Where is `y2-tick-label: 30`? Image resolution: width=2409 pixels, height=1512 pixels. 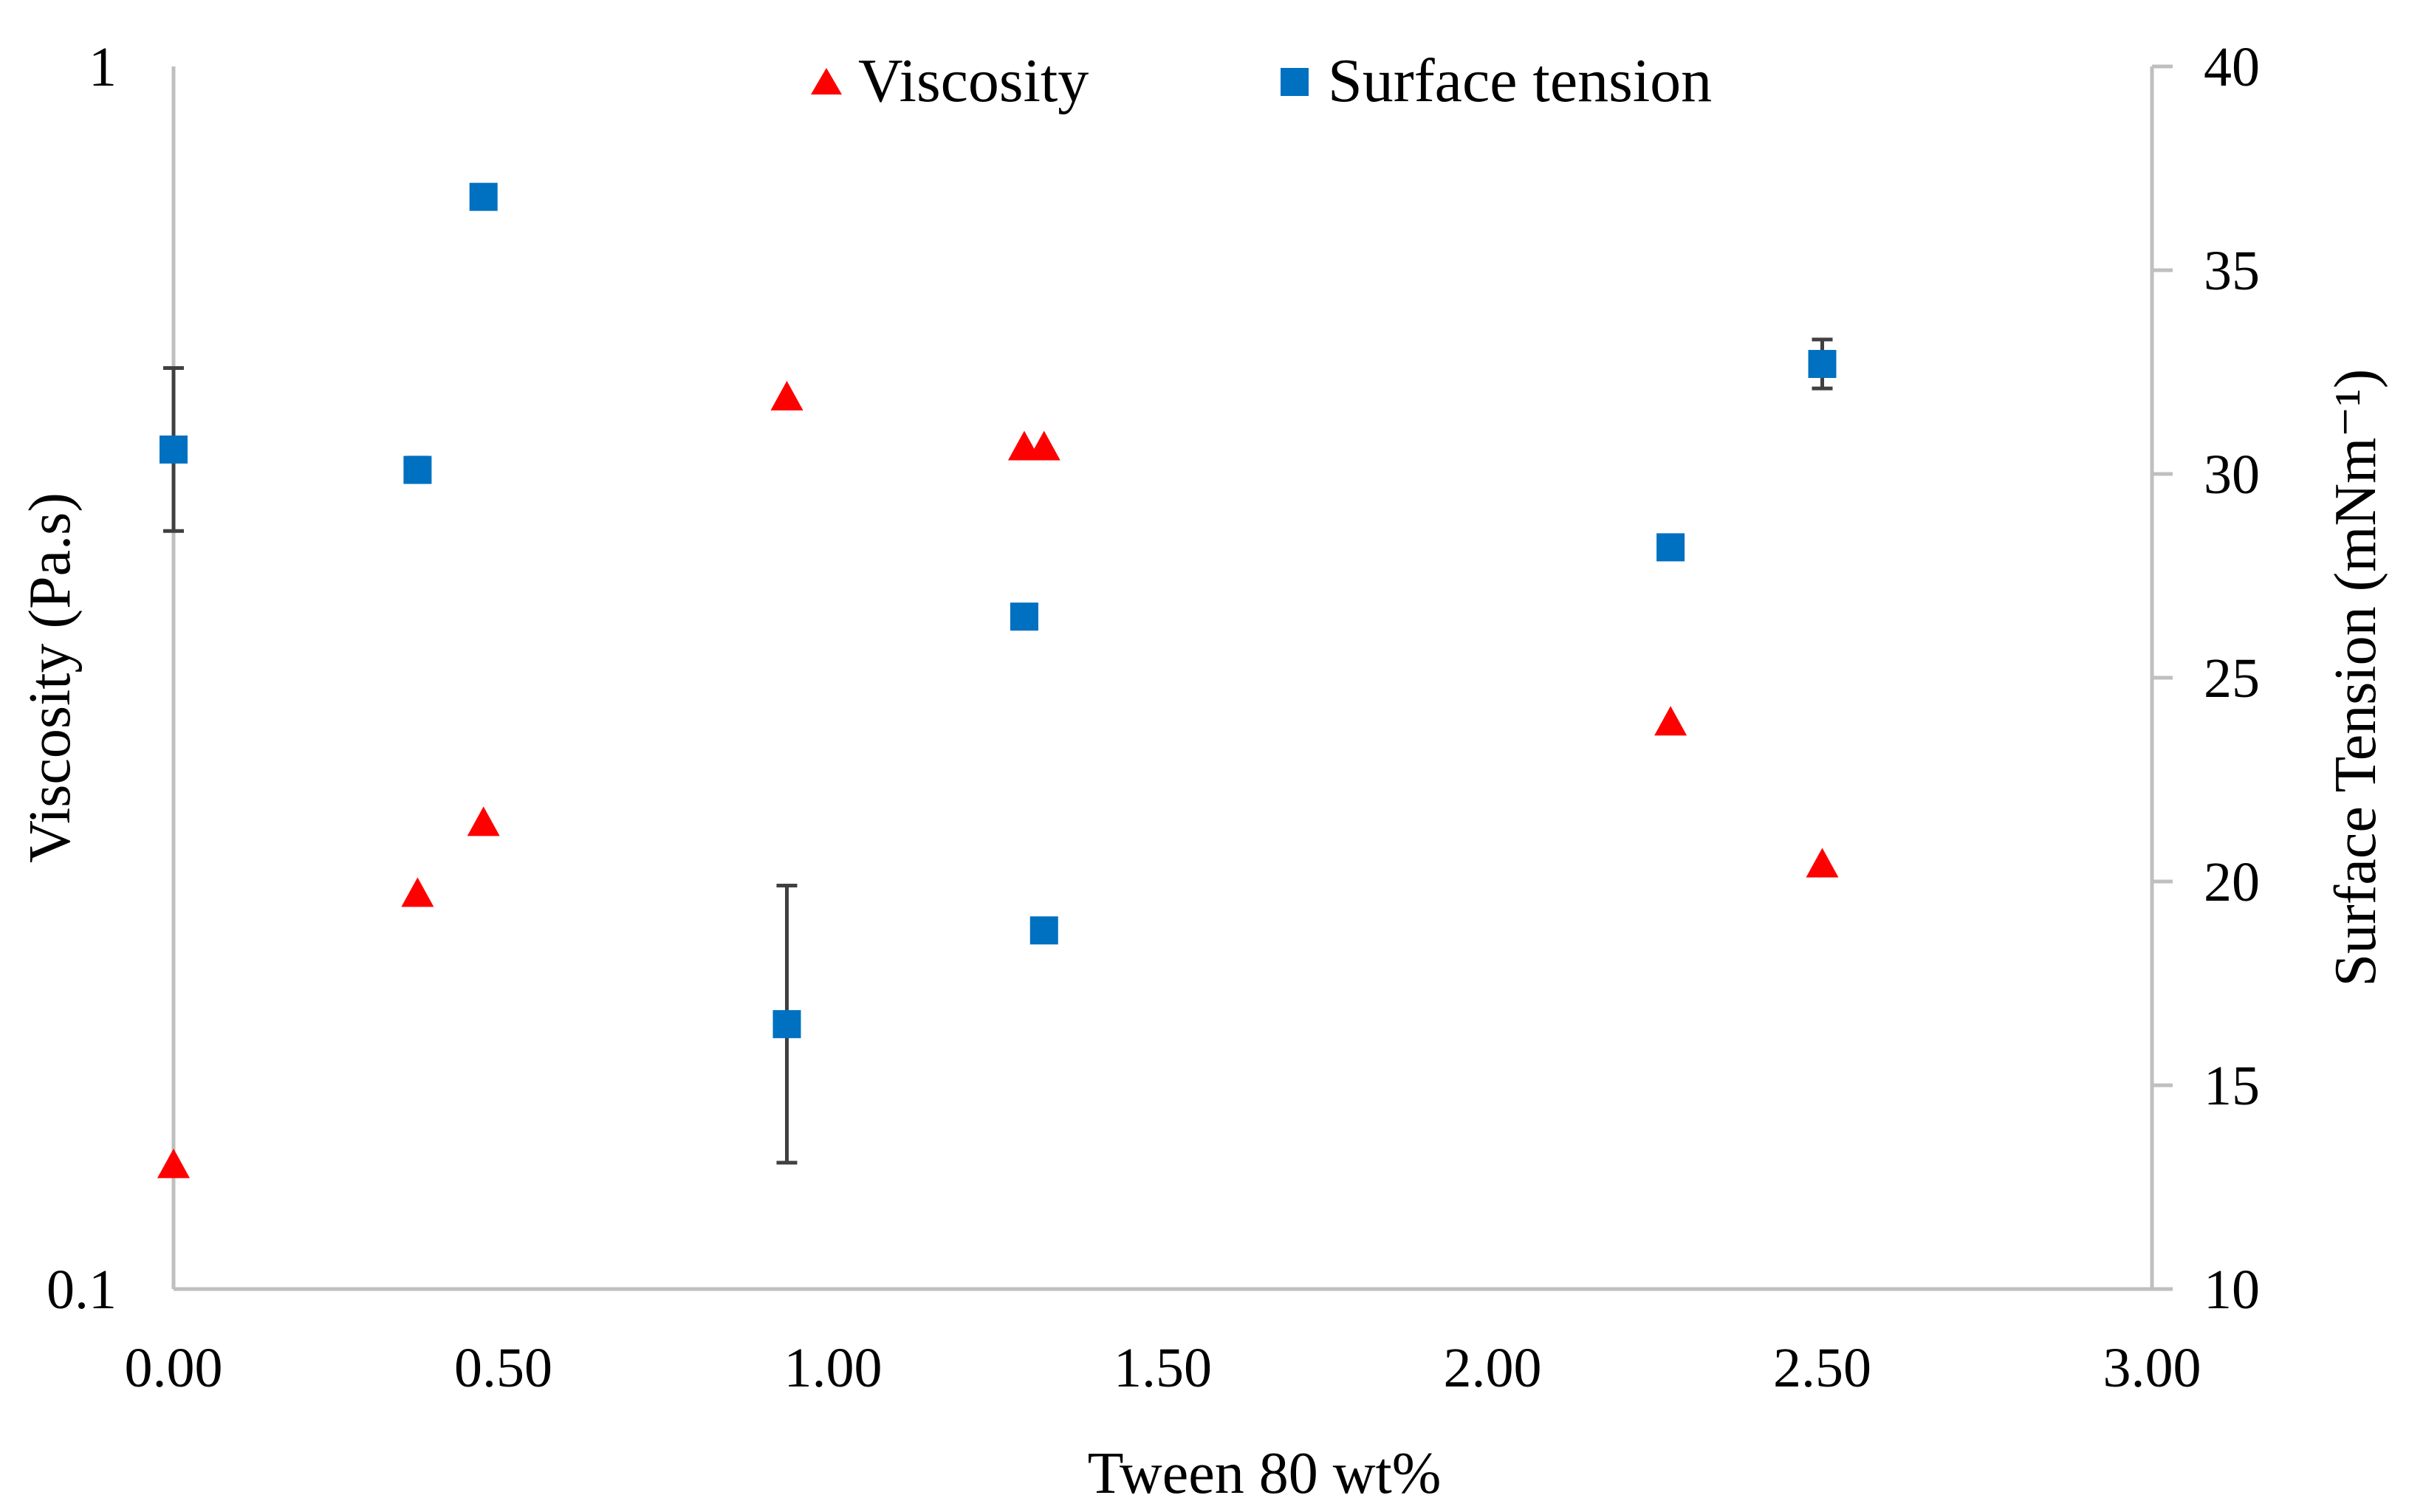 y2-tick-label: 30 is located at coordinates (2232, 475).